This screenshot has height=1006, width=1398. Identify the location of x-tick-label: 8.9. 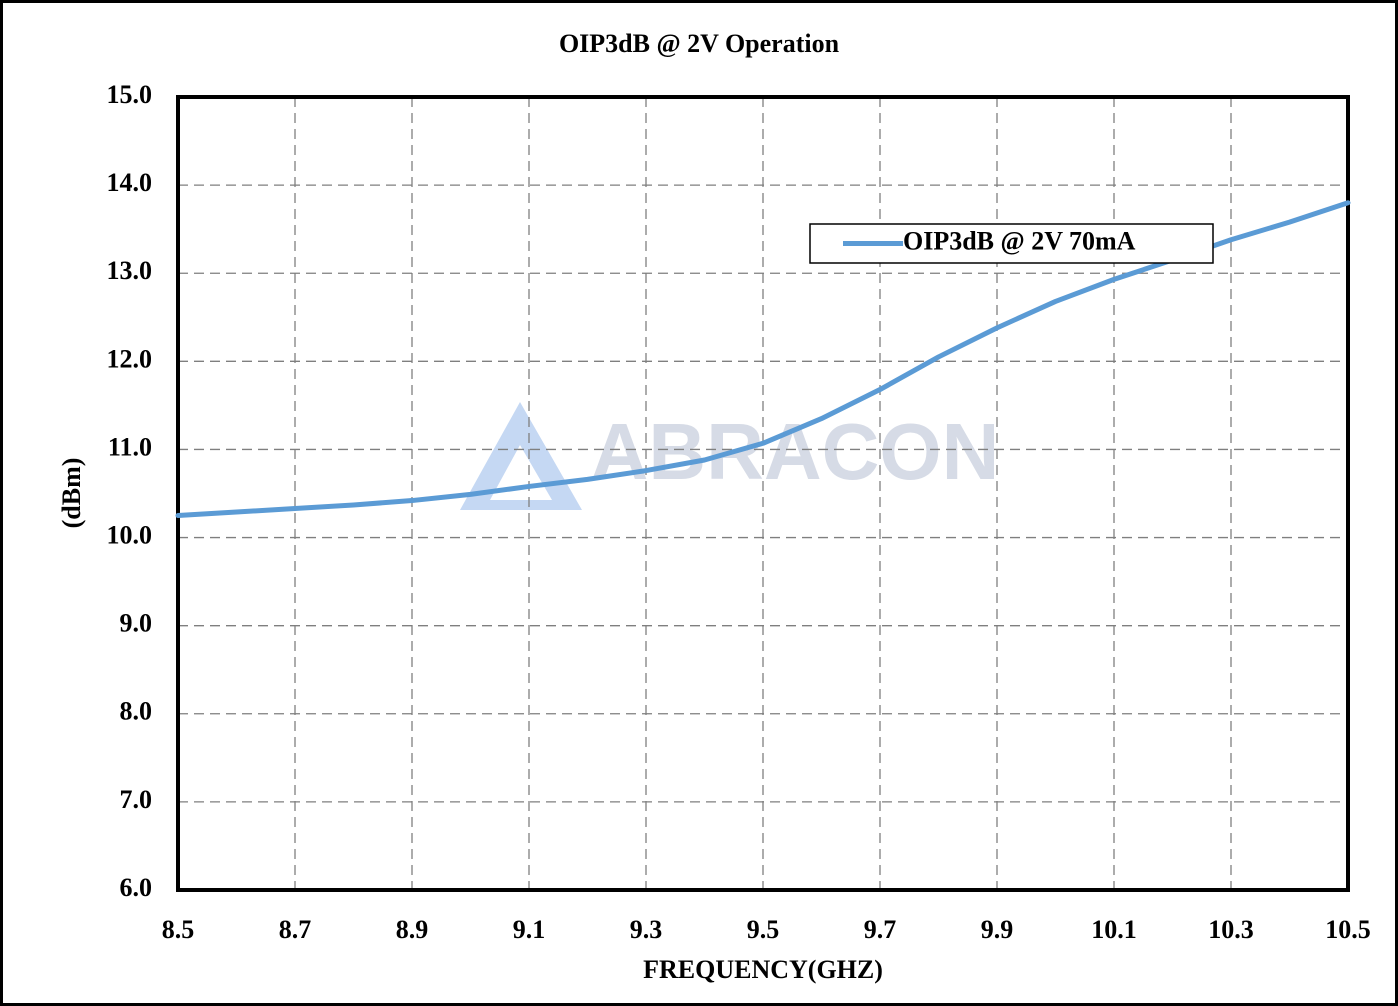
(412, 929).